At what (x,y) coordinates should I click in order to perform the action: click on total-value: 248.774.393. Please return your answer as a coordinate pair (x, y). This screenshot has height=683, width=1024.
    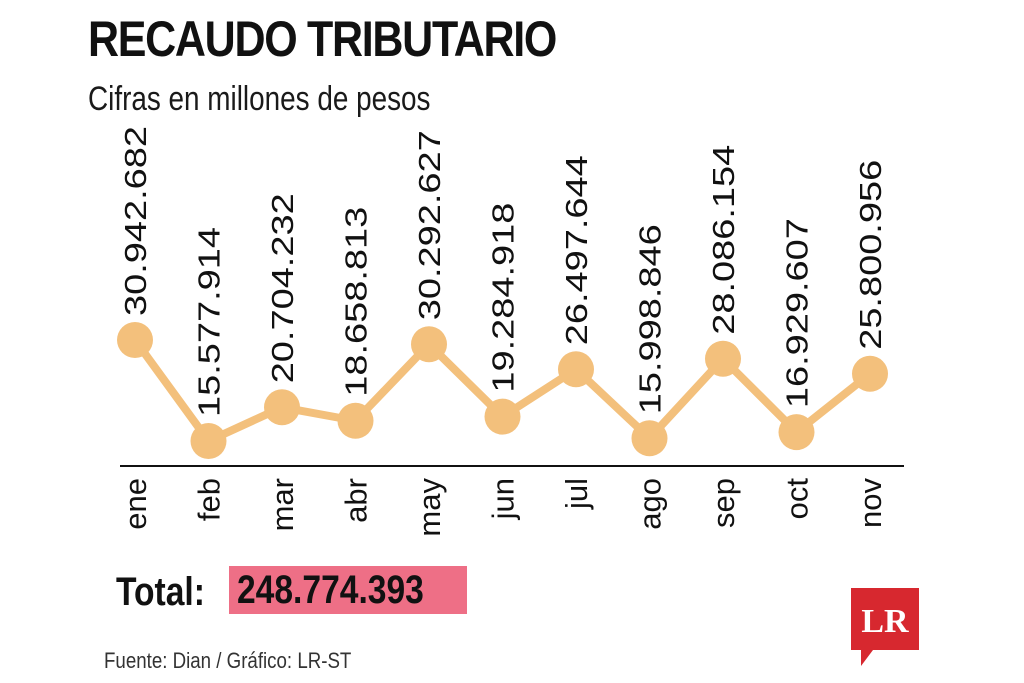
    Looking at the image, I should click on (348, 590).